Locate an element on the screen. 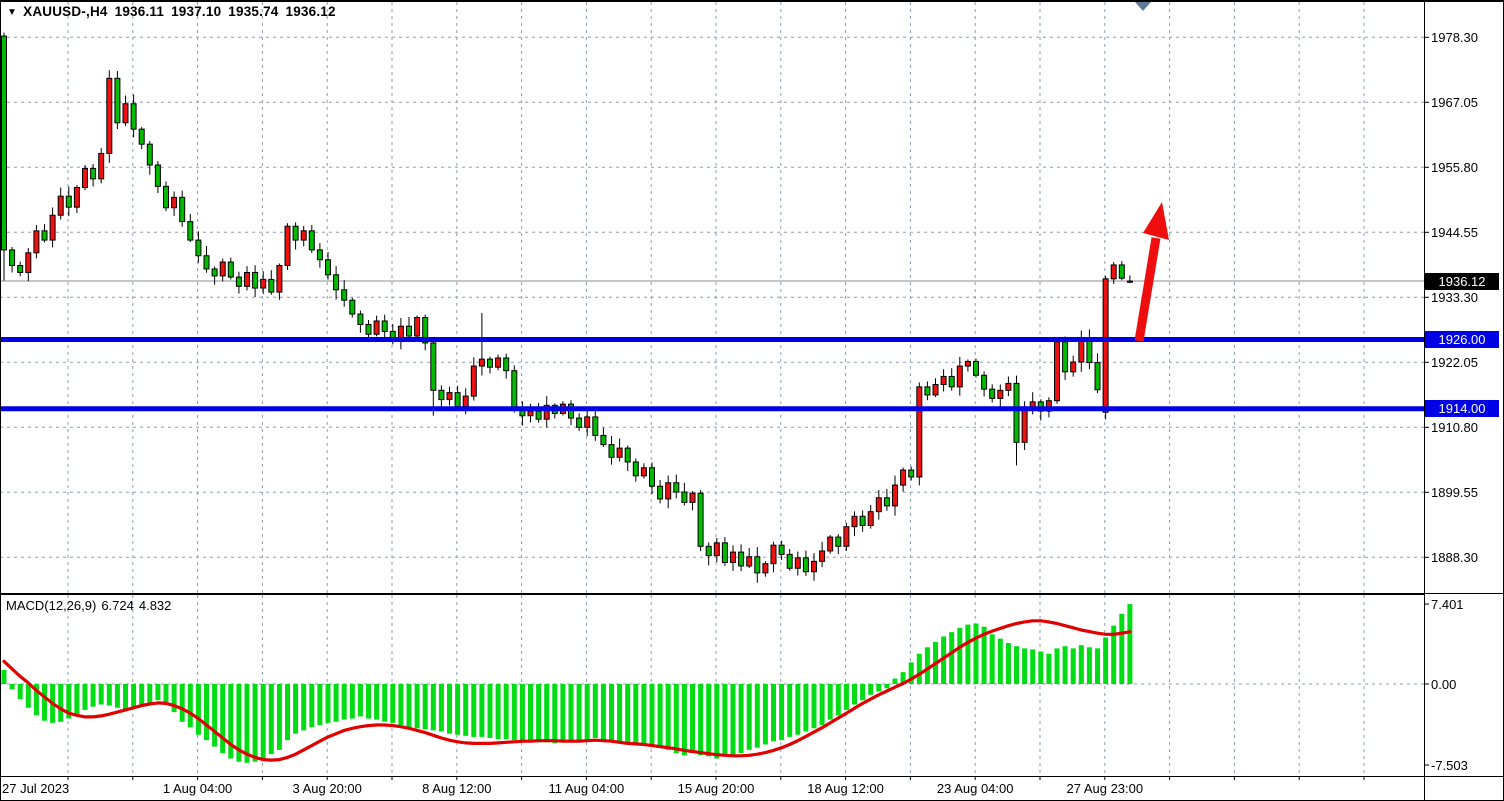 Image resolution: width=1504 pixels, height=801 pixels. ohlc-close: 1936.12 is located at coordinates (310, 11).